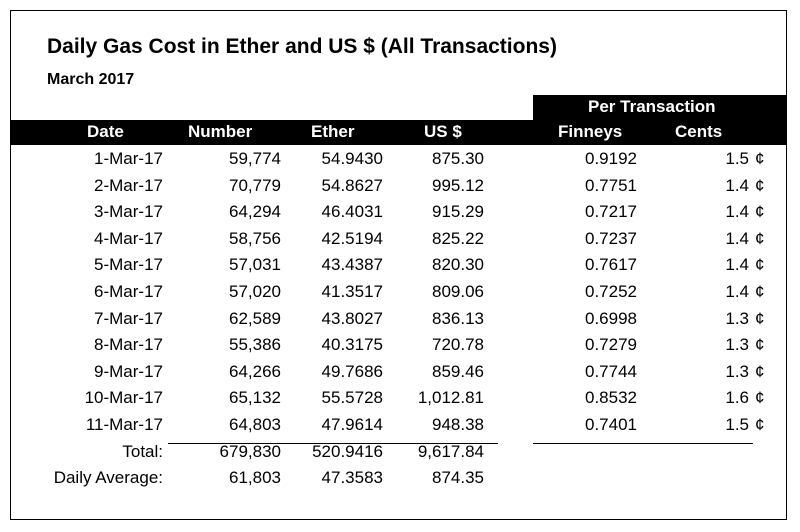 The width and height of the screenshot is (800, 532). I want to click on cell-number: 64,803, so click(255, 424).